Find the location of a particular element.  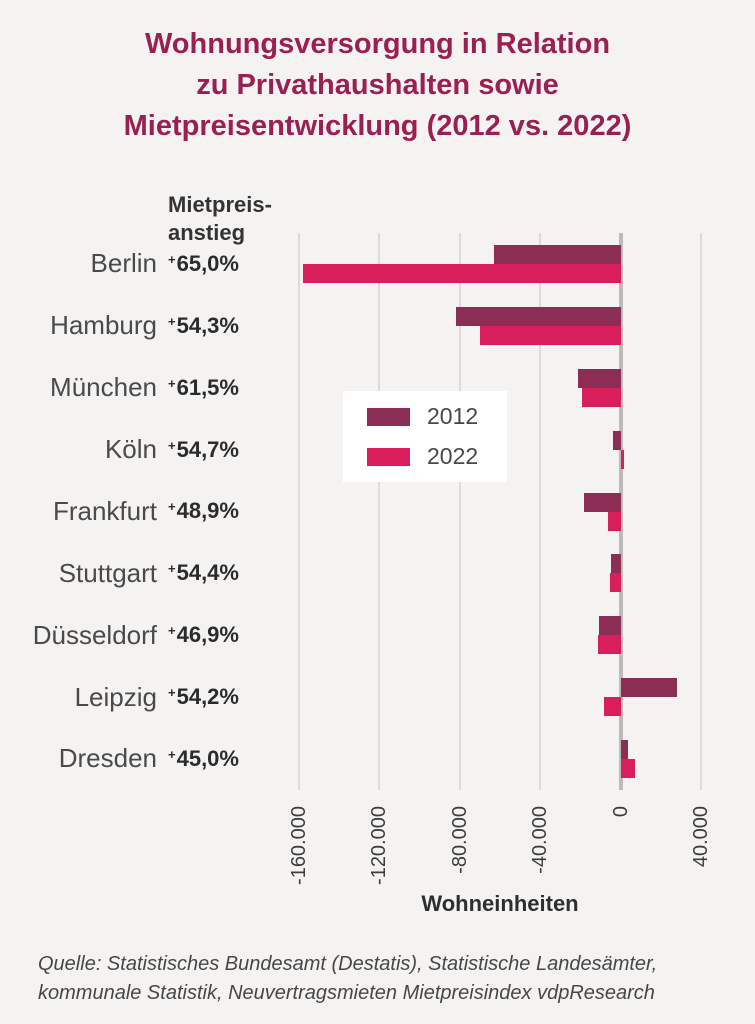

rent-increase-value: +54,7% is located at coordinates (203, 449).